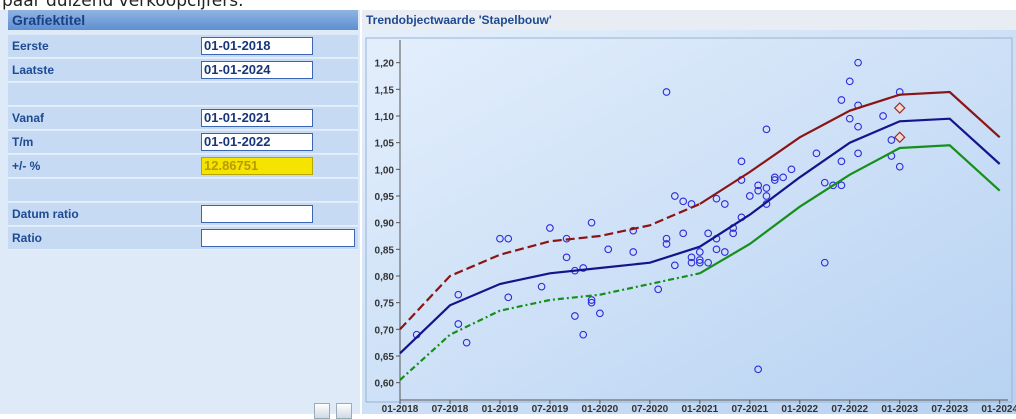 The height and width of the screenshot is (419, 1016). I want to click on zoom-button, so click(322, 411).